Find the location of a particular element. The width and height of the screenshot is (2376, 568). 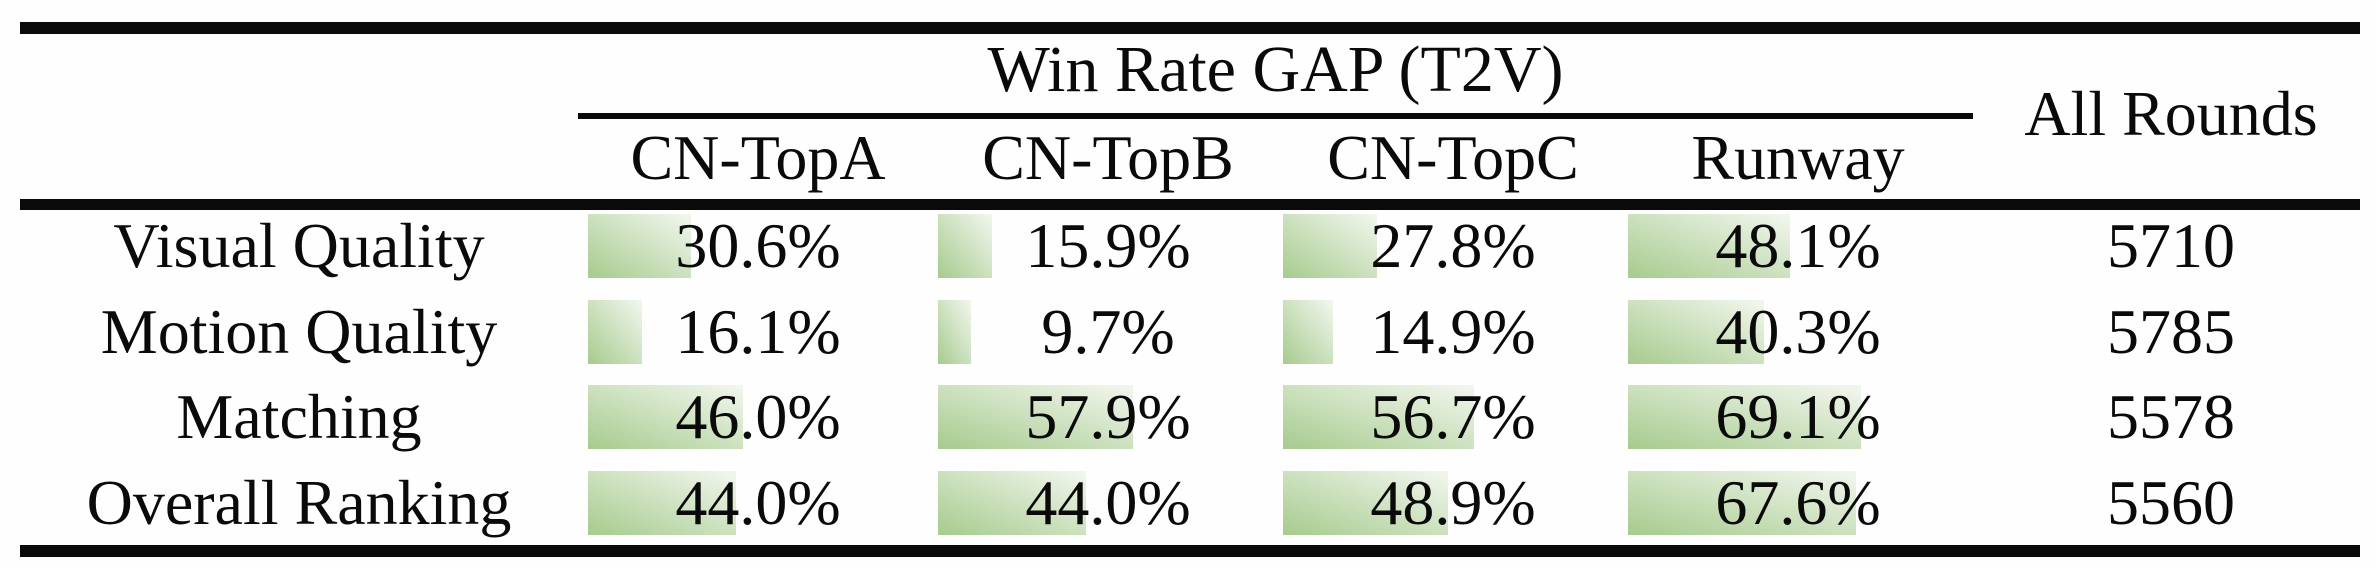

win-rate-value: 56.7% is located at coordinates (1453, 416).